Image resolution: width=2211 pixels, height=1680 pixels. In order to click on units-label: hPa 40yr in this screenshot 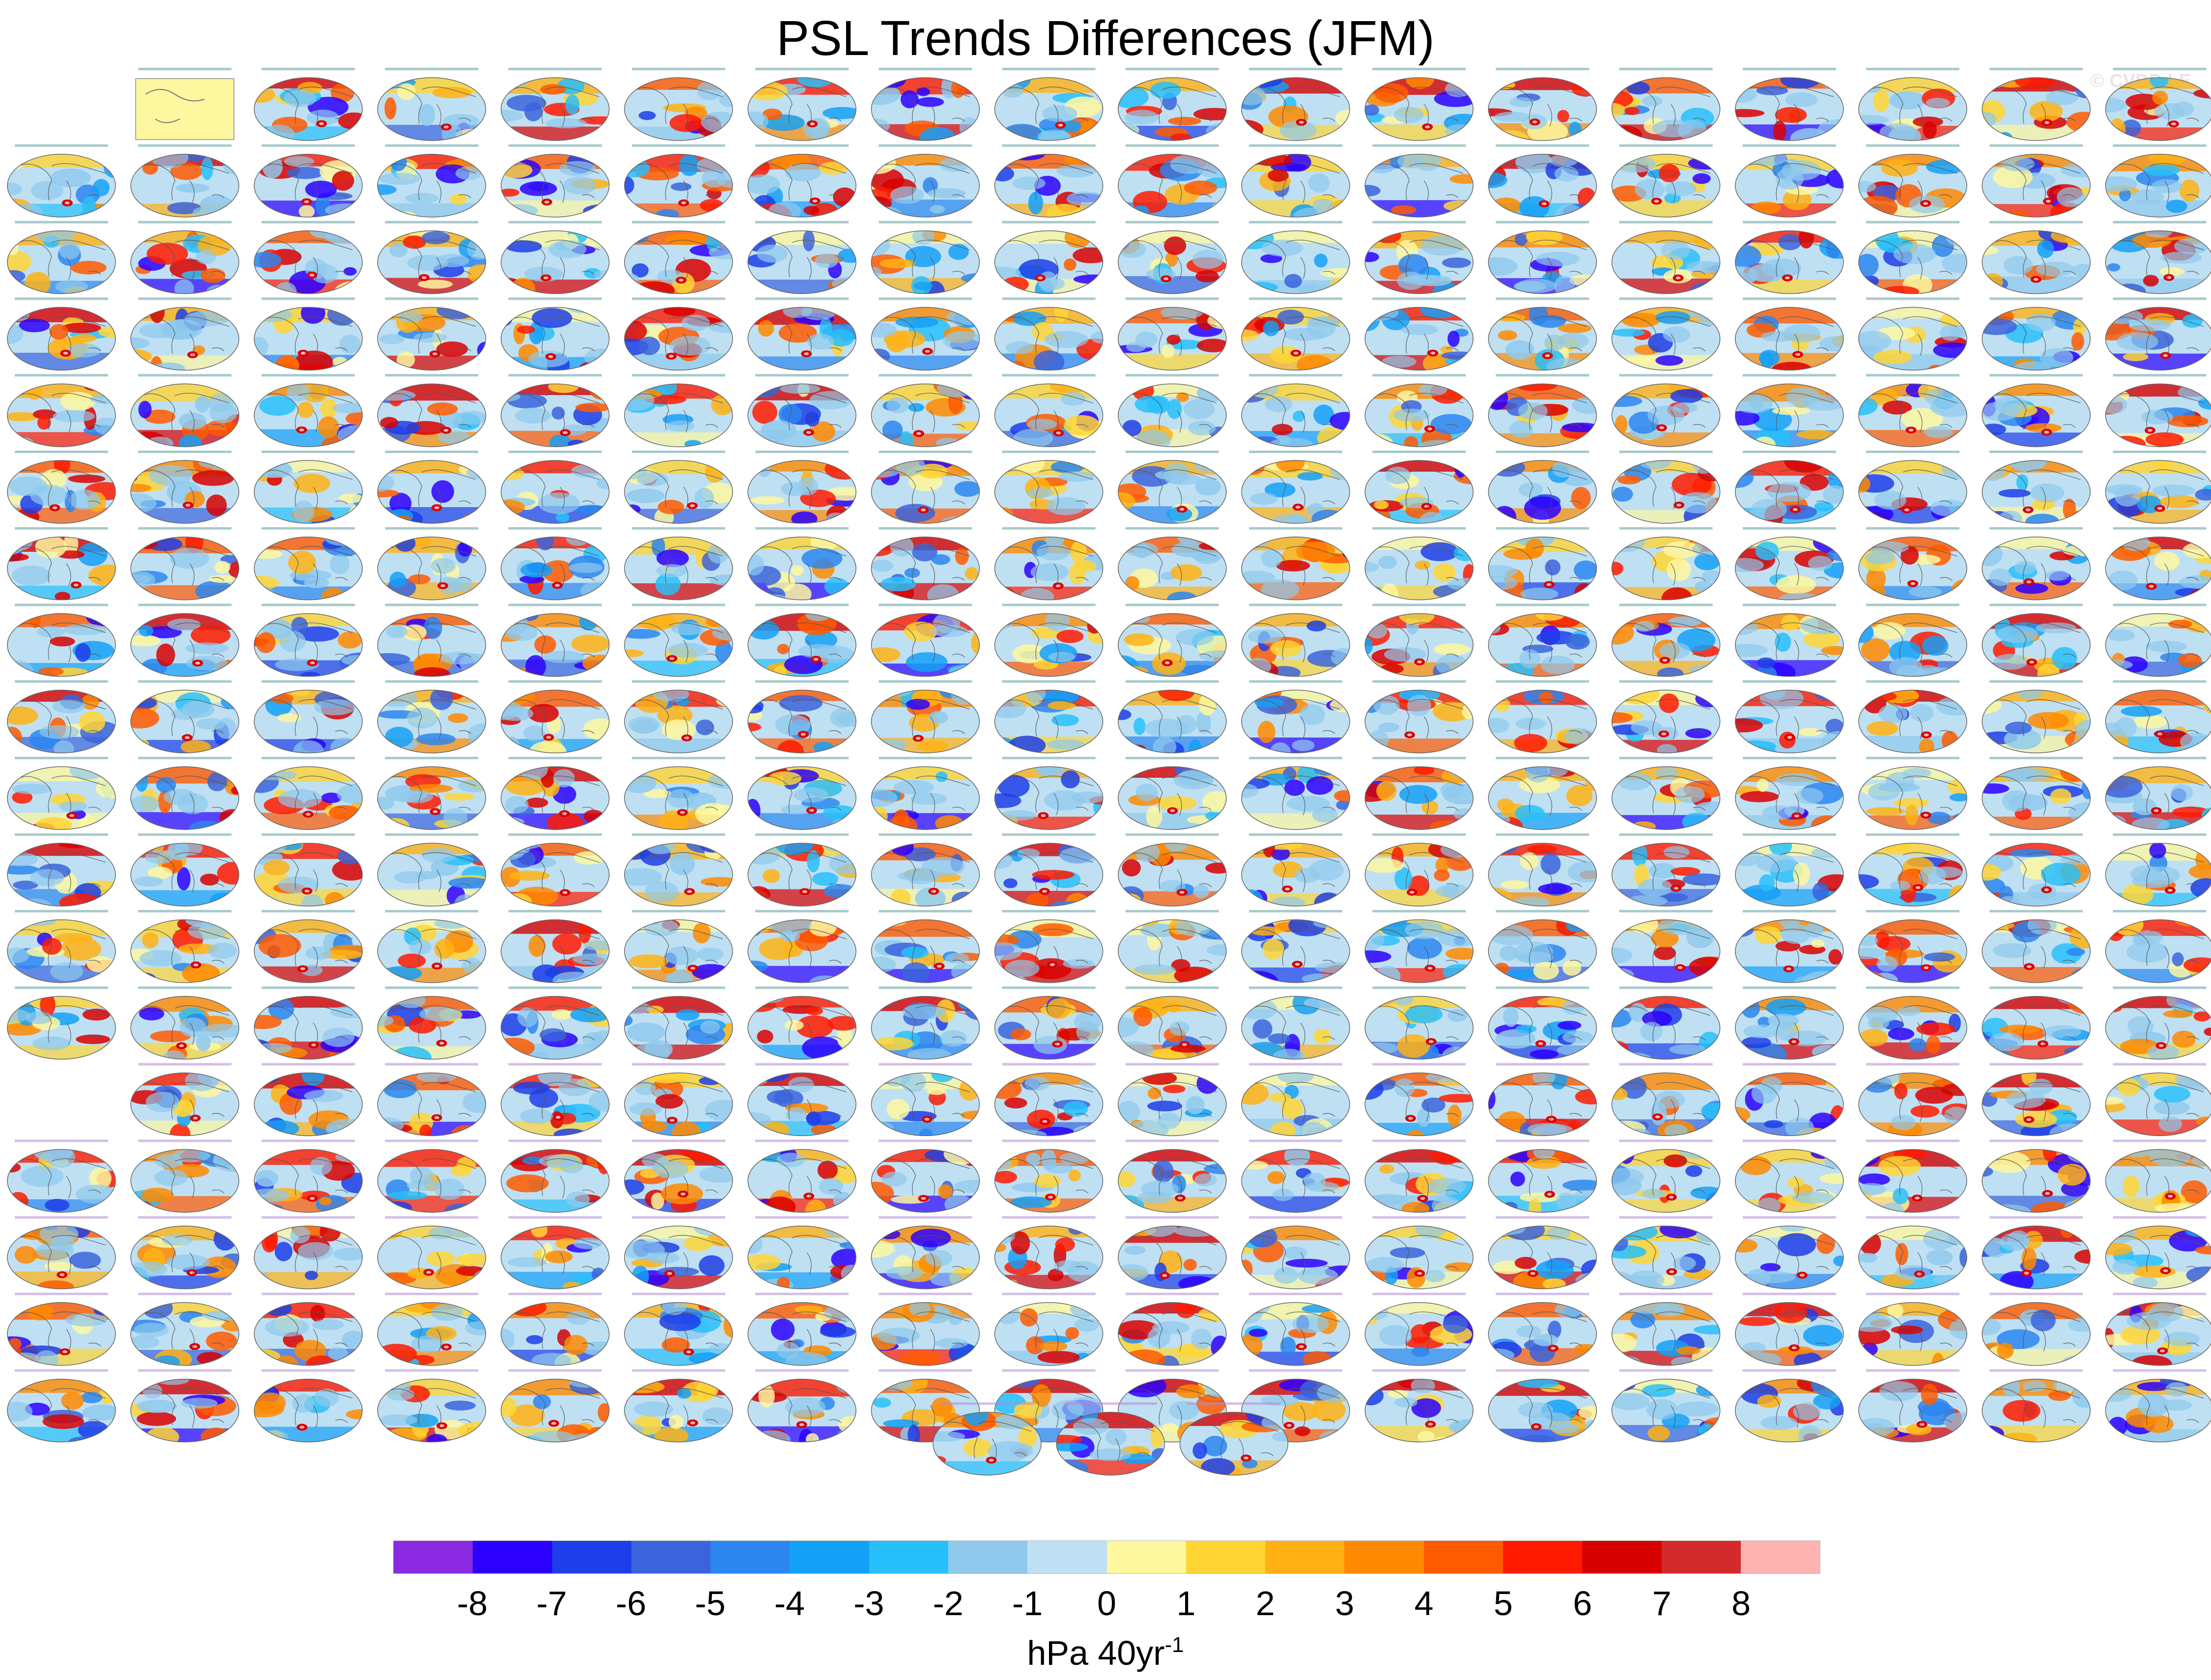, I will do `click(1096, 1653)`.